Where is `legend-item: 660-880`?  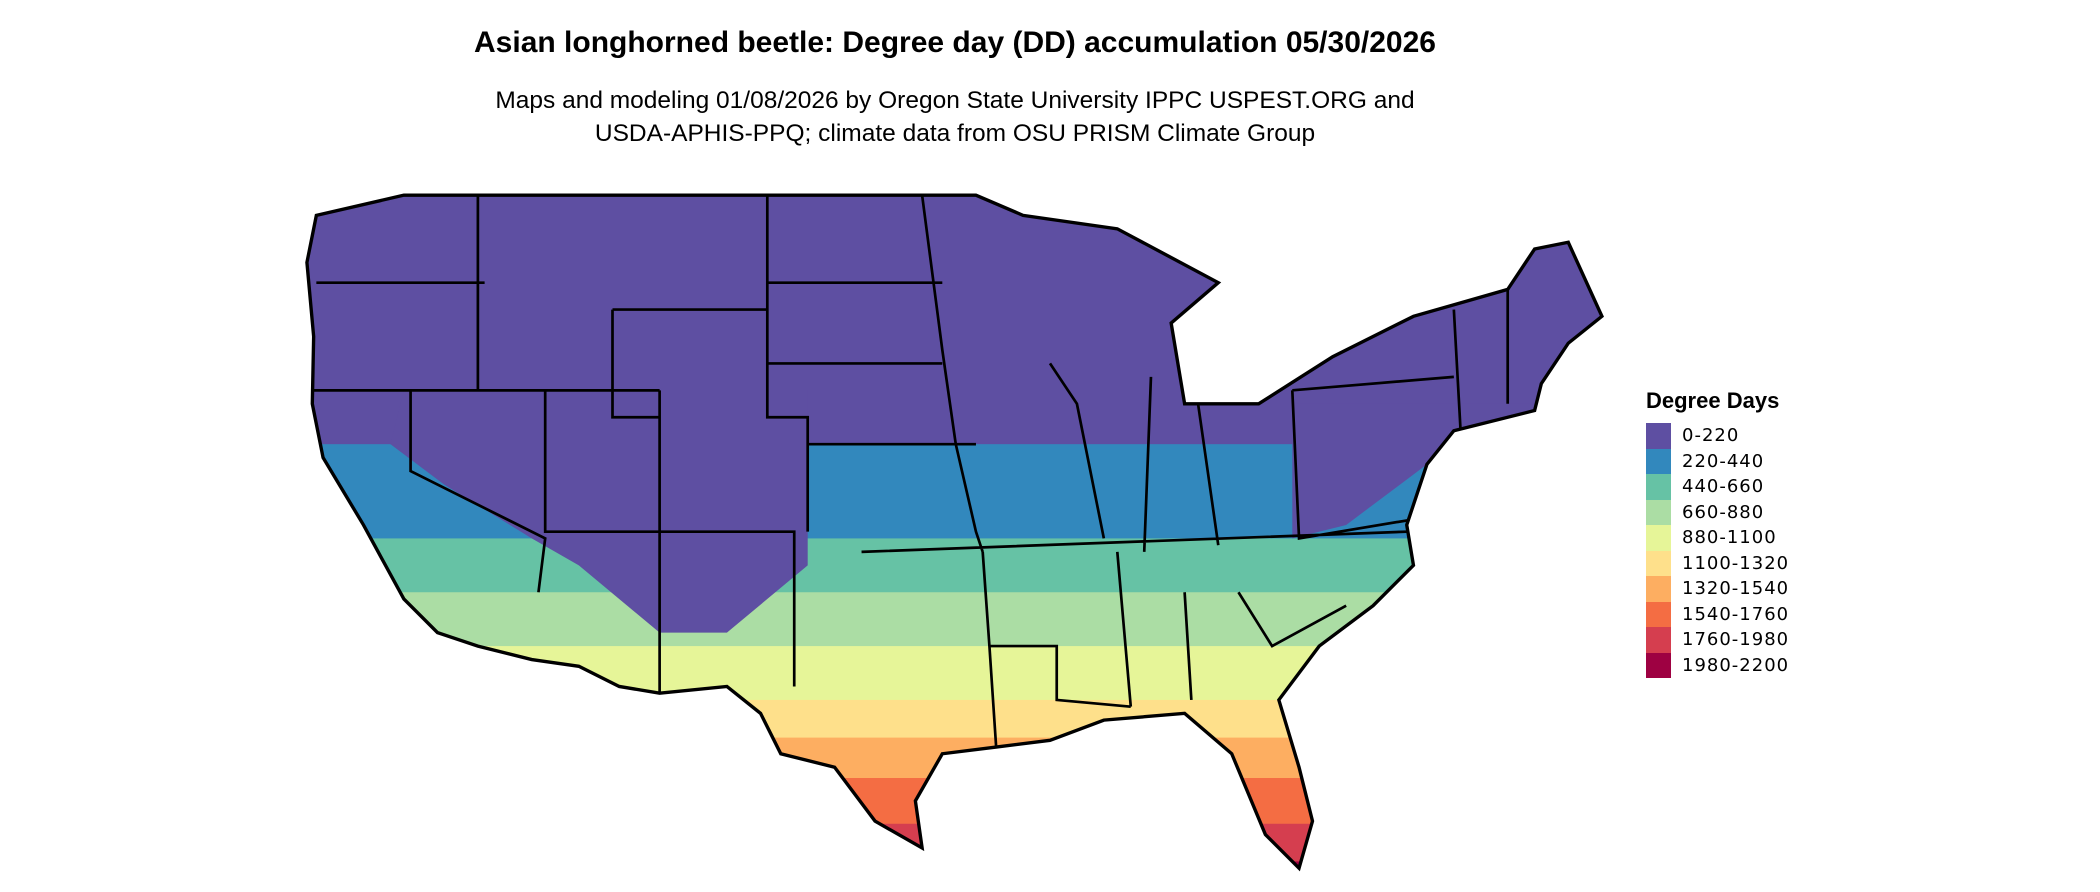
legend-item: 660-880 is located at coordinates (1717, 512).